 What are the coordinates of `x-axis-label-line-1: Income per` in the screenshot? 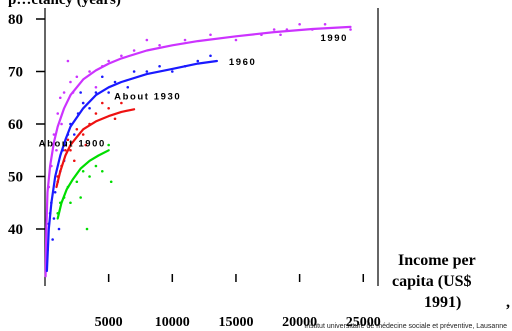 It's located at (437, 260).